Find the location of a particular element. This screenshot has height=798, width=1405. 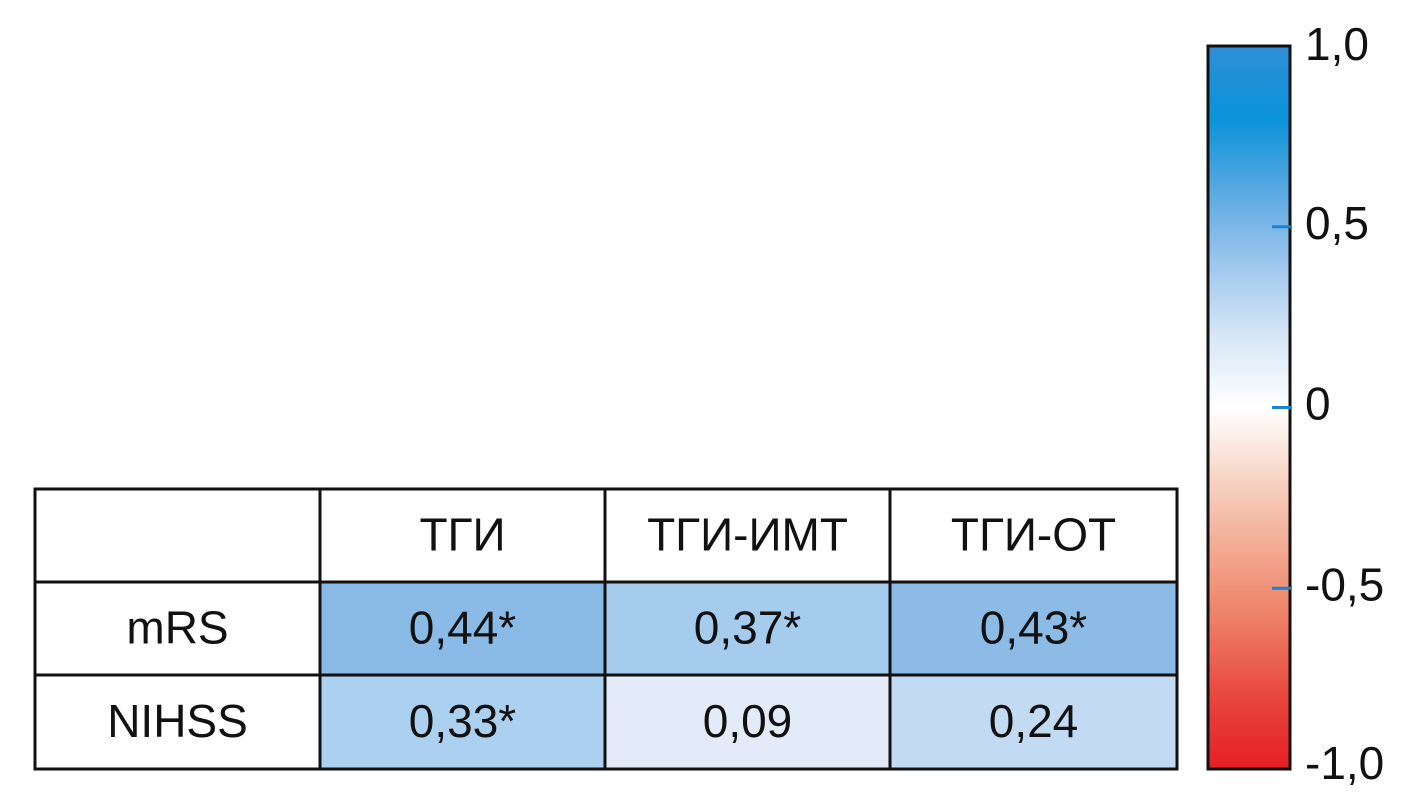

cell-value: 0,09 is located at coordinates (748, 721).